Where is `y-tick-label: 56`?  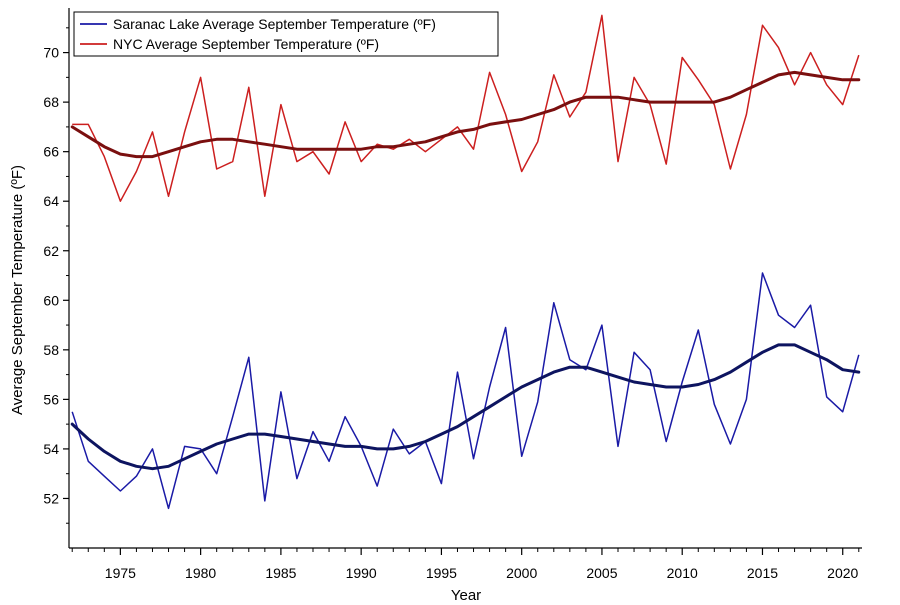 y-tick-label: 56 is located at coordinates (51, 399).